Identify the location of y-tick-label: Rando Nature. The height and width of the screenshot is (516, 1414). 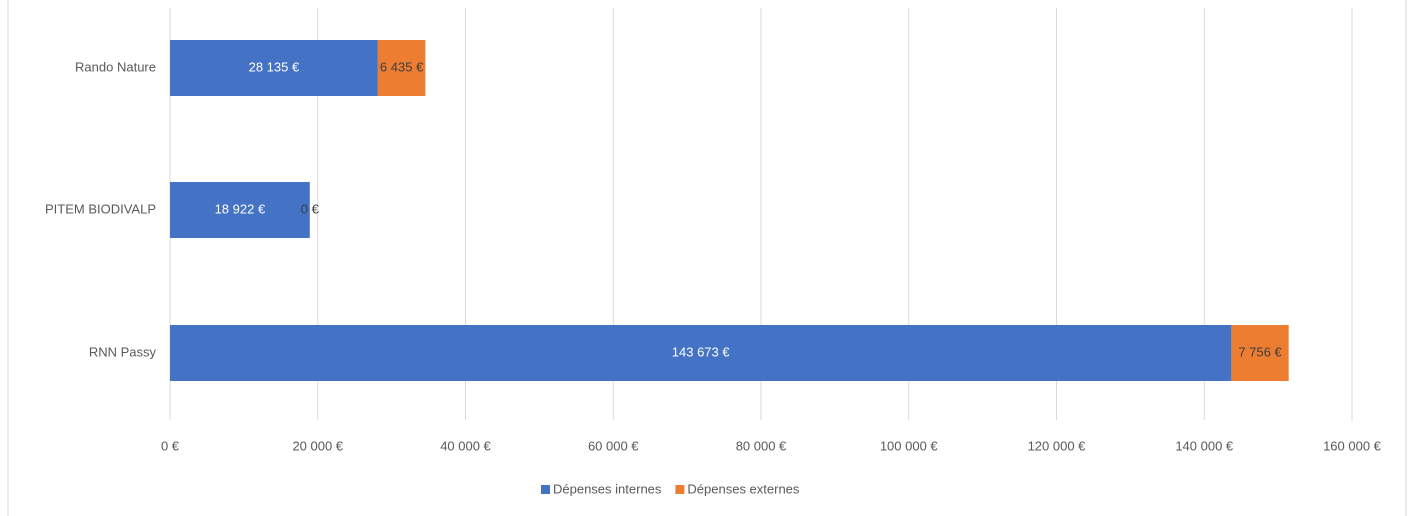
(115, 66).